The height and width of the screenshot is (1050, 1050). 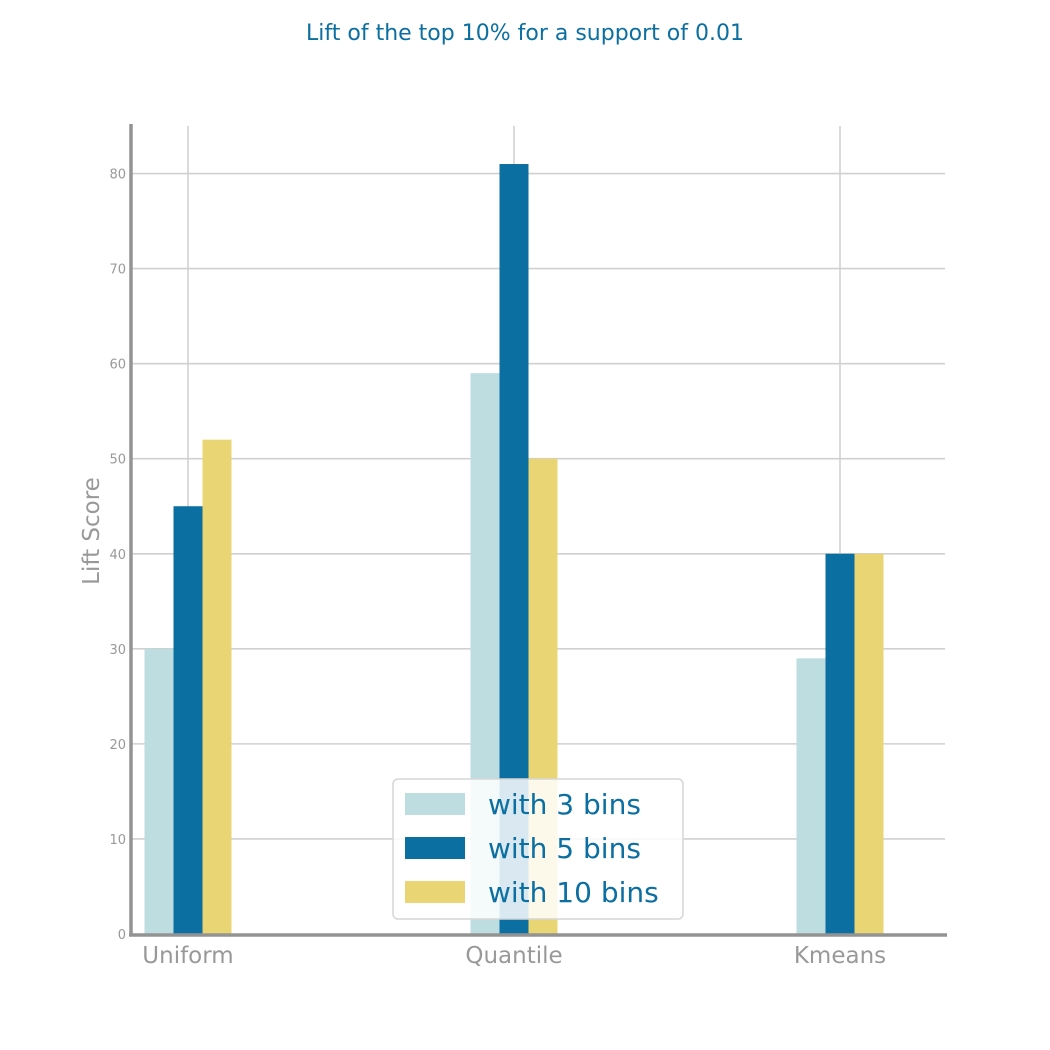 I want to click on y-tick-label: 70, so click(x=117, y=270).